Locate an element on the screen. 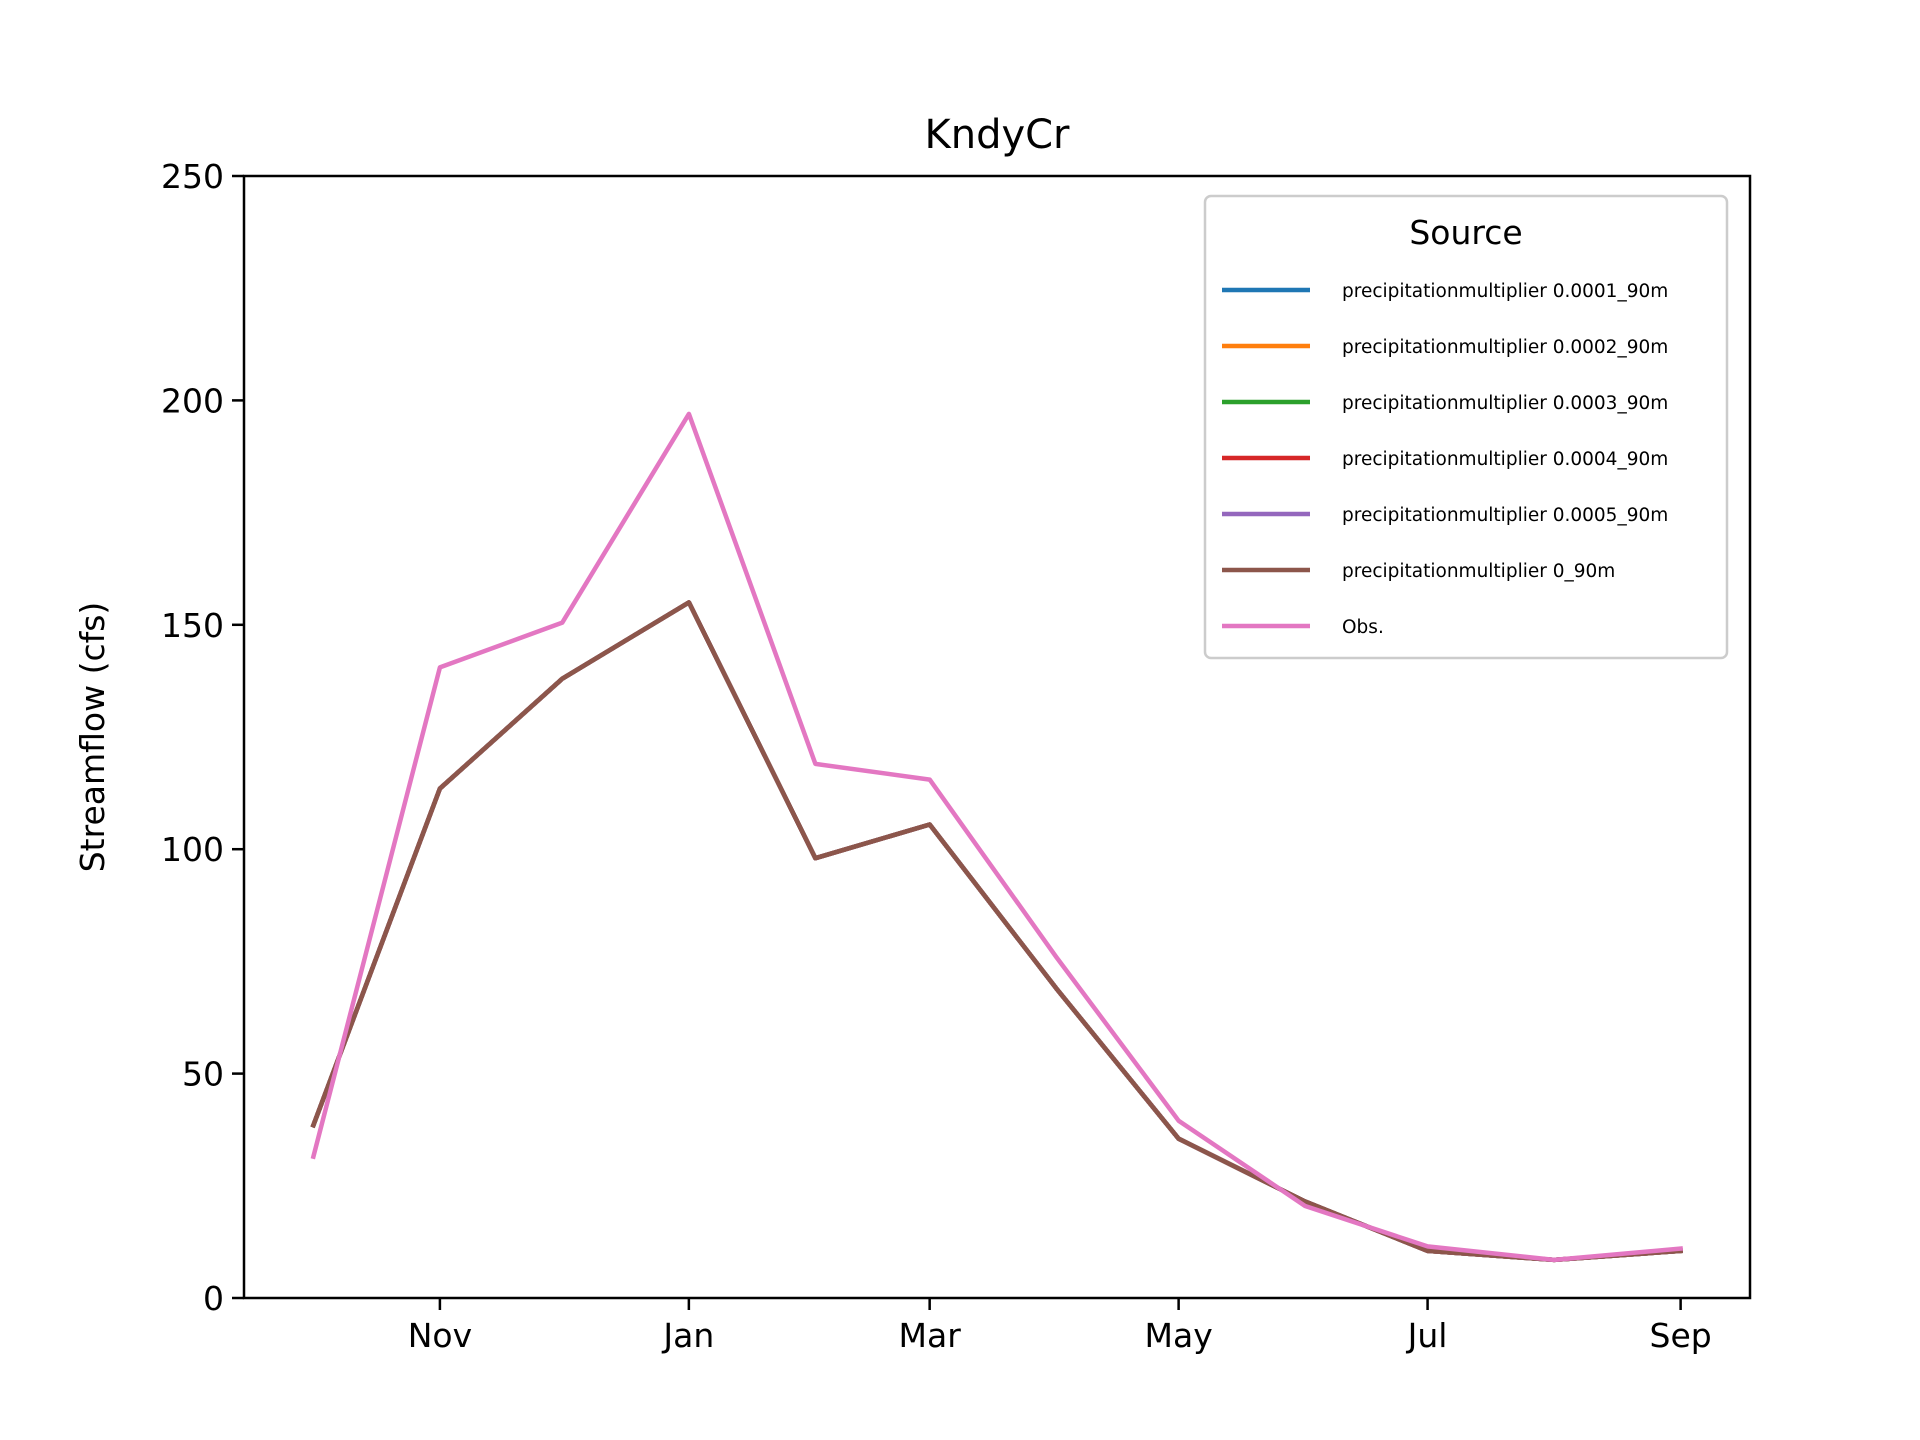 The height and width of the screenshot is (1440, 1920). x-axis: Nov Jan Mar May Jul Sep is located at coordinates (1060, 1326).